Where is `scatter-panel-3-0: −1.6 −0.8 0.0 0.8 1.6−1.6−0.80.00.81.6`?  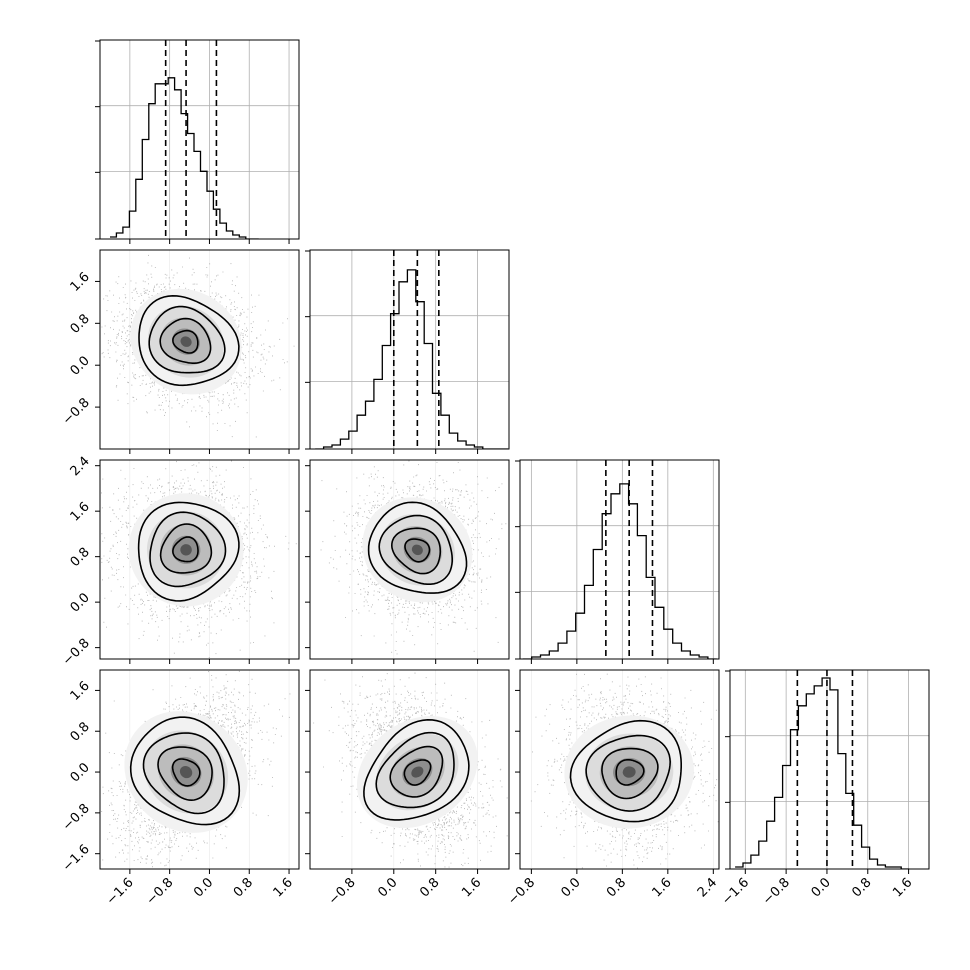 scatter-panel-3-0: −1.6 −0.8 0.0 0.8 1.6−1.6−0.80.00.81.6 is located at coordinates (180, 788).